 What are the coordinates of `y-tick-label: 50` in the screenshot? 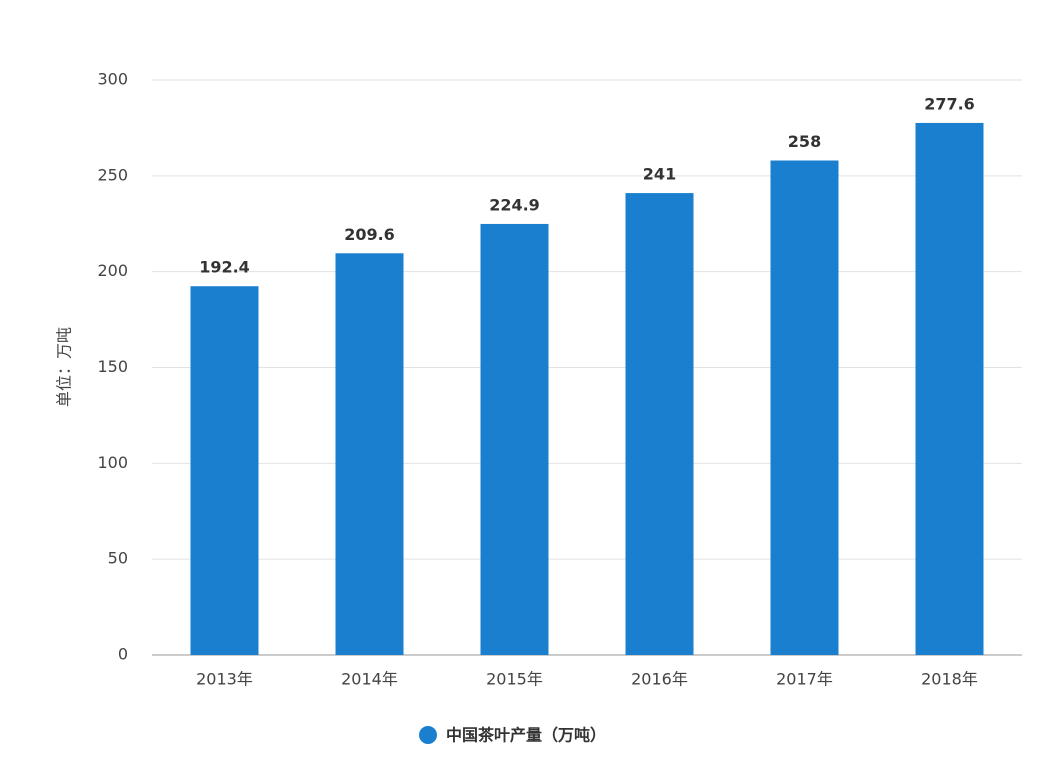 It's located at (118, 558).